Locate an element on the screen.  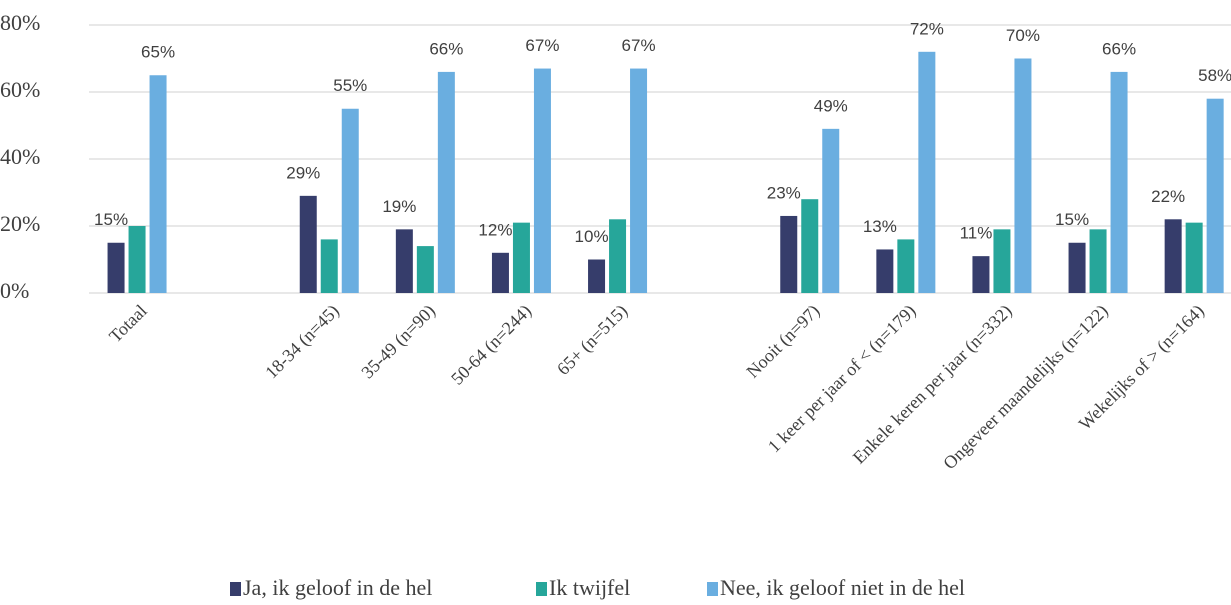
x-tick-label: Ongeveer maandelijks (n=122) is located at coordinates (1025, 387).